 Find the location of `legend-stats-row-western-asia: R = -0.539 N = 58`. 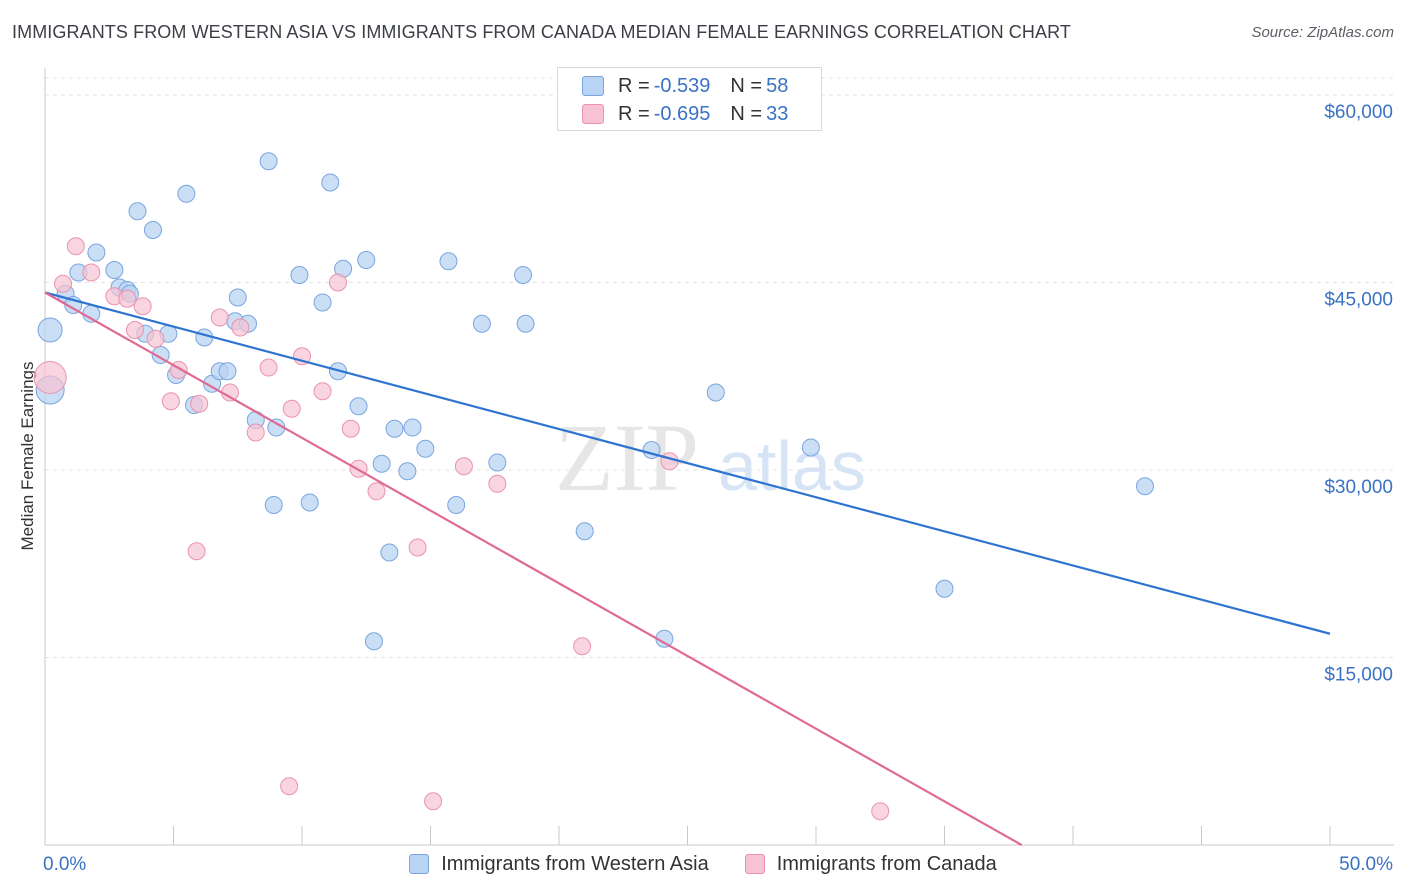

legend-stats-row-western-asia: R = -0.539 N = 58 is located at coordinates (685, 86).